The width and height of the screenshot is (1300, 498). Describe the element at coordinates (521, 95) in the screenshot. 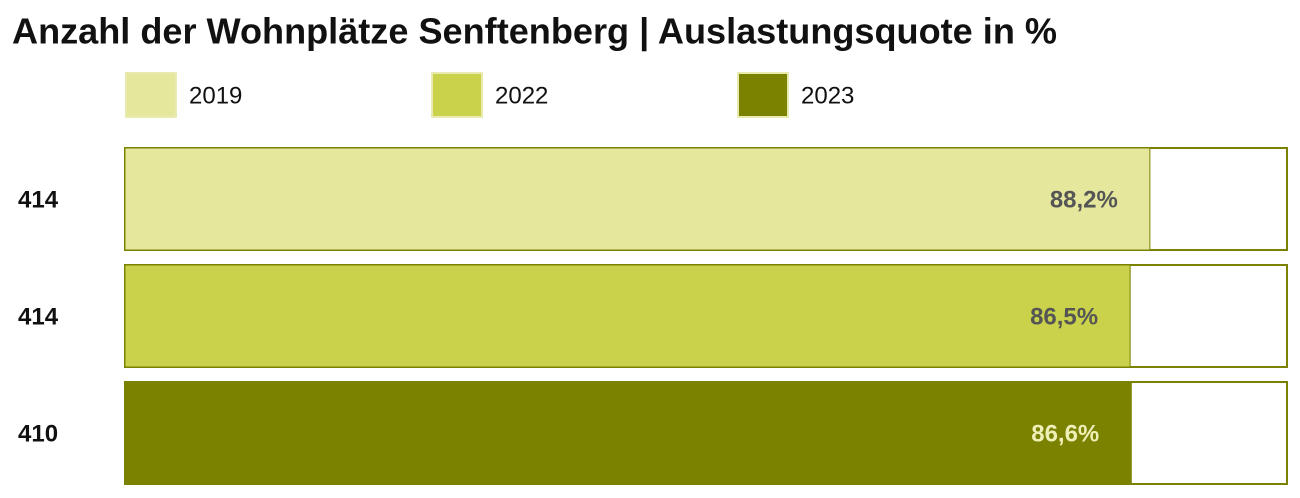

I see `legend-label: 2022` at that location.